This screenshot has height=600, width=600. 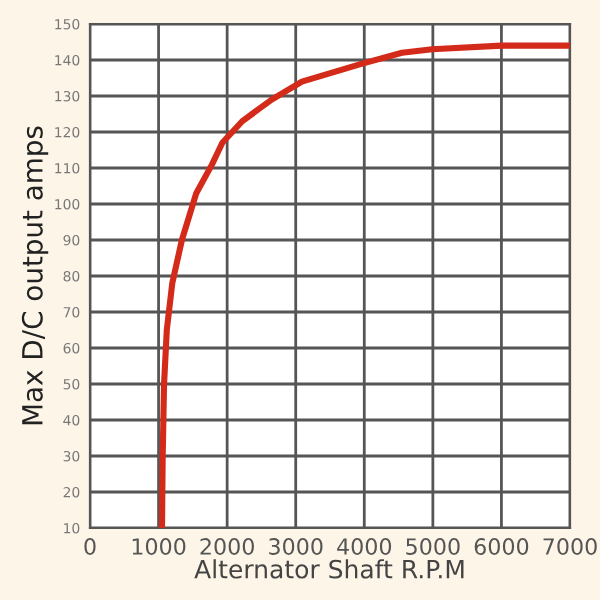 What do you see at coordinates (35, 275) in the screenshot?
I see `y-axis-title: Max D/C output amps` at bounding box center [35, 275].